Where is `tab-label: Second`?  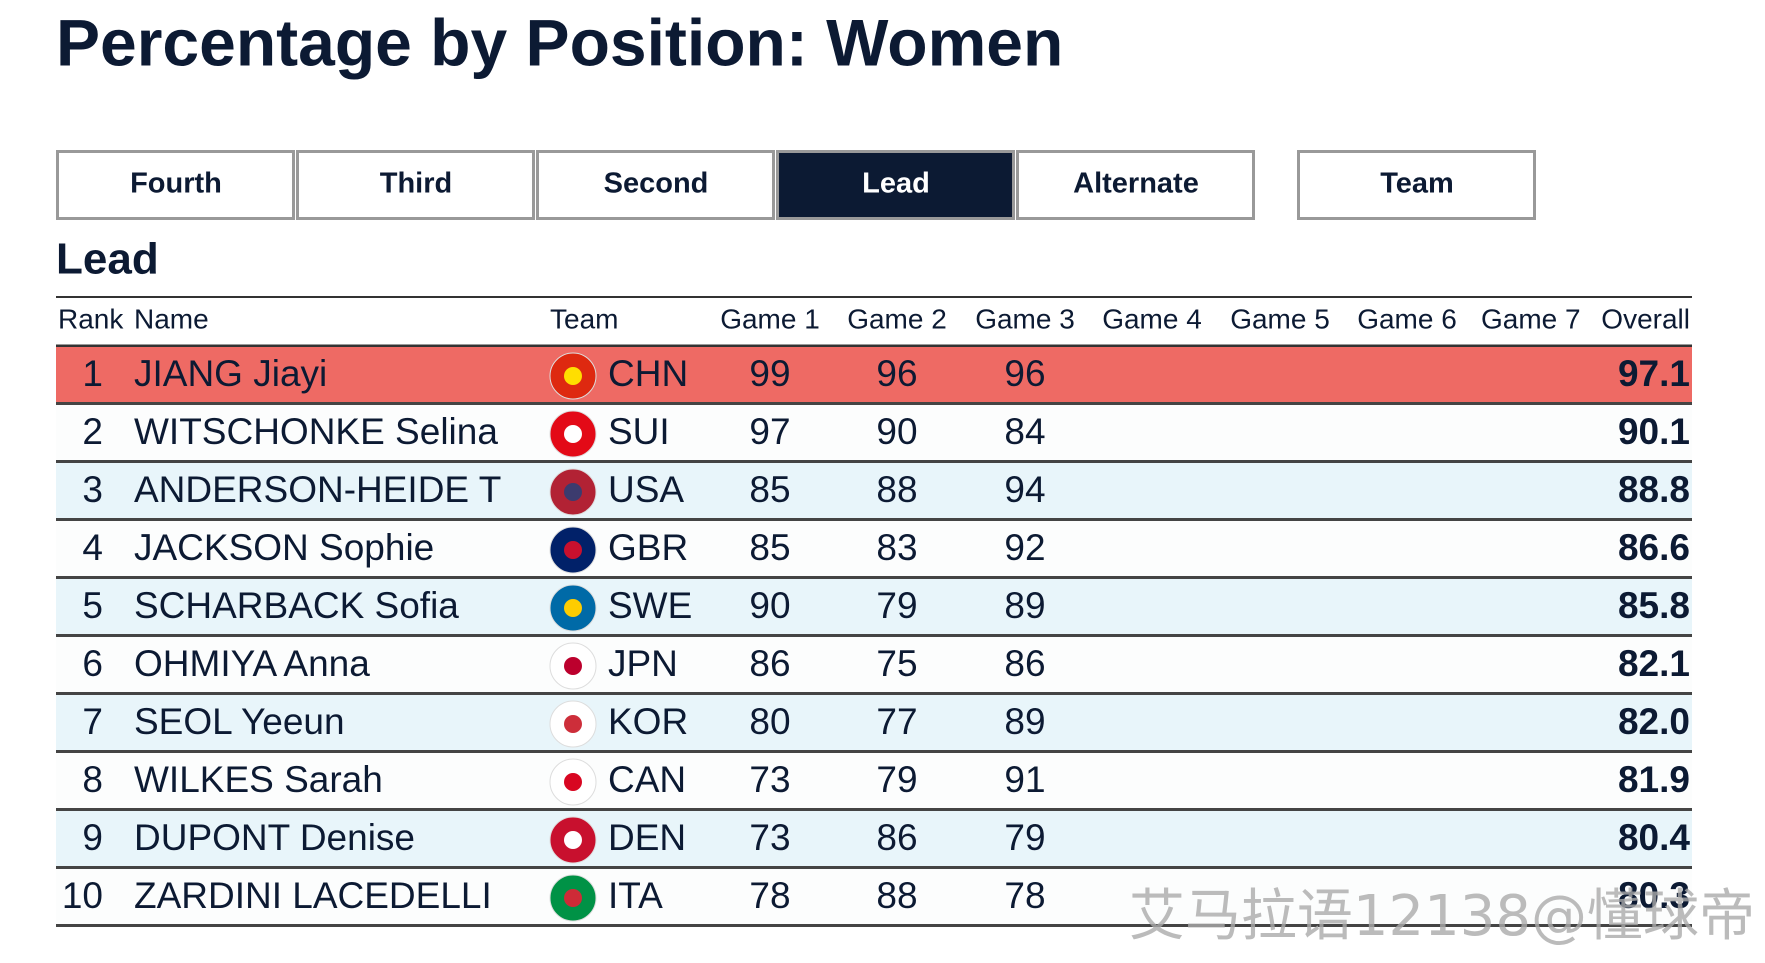 tab-label: Second is located at coordinates (656, 184).